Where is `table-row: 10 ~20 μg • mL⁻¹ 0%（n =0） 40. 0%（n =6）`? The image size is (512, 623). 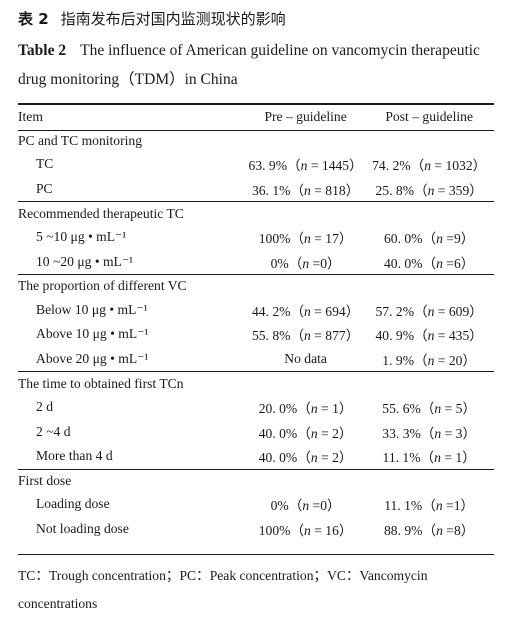 table-row: 10 ~20 μg • mL⁻¹ 0%（n =0） 40. 0%（n =6） is located at coordinates (256, 261).